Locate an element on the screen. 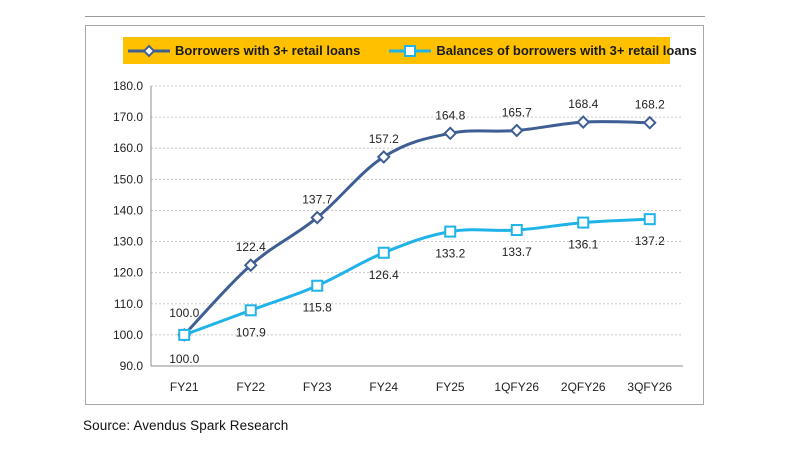  data-label-borrowers: 168.2 is located at coordinates (650, 105).